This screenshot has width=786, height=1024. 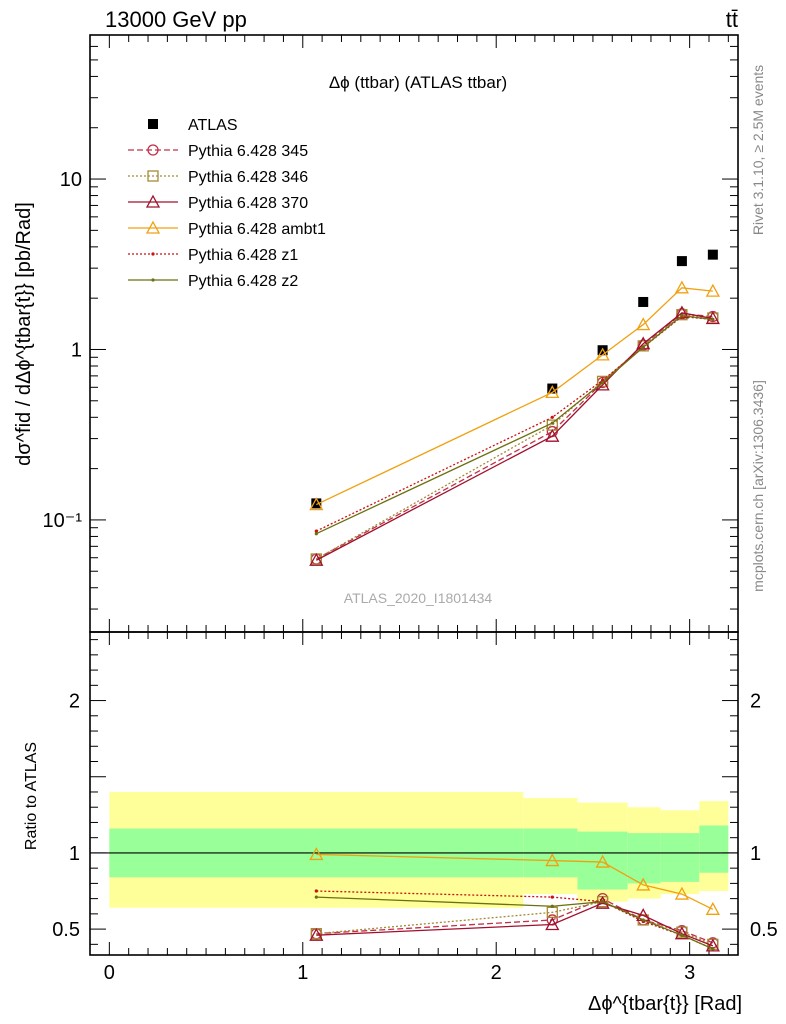 I want to click on legend-label: Pythia 6.428 345, so click(x=248, y=151).